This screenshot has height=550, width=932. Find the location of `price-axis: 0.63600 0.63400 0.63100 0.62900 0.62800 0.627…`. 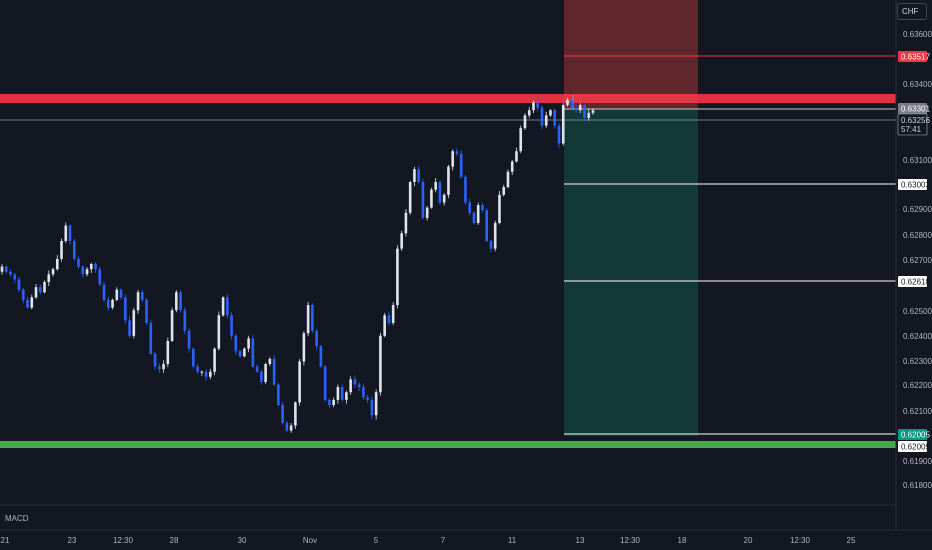

price-axis: 0.63600 0.63400 0.63100 0.62900 0.62800 0.627… is located at coordinates (917, 260).